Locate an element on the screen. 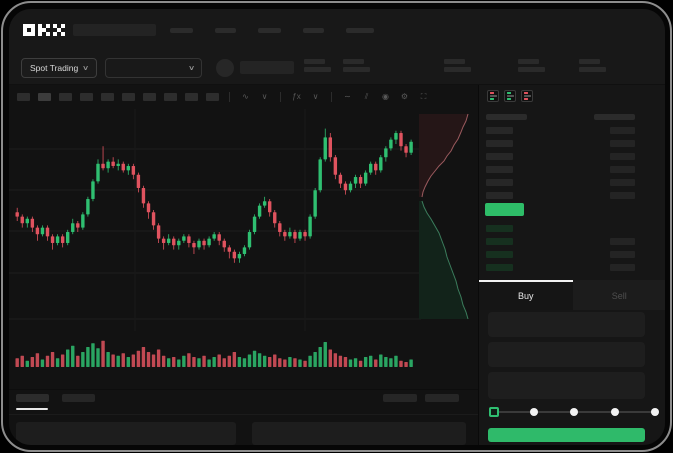 This screenshot has height=453, width=673. submit-order-button is located at coordinates (566, 435).